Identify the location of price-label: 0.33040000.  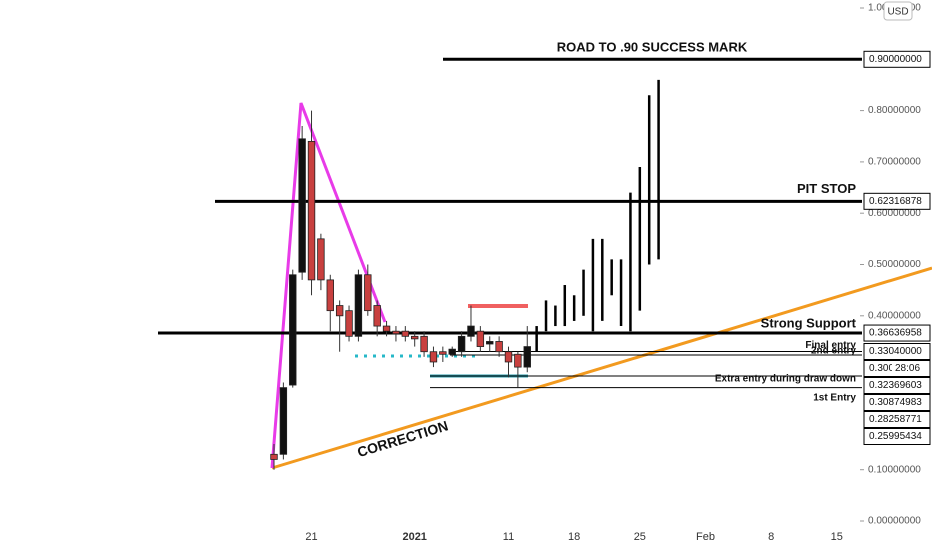
(895, 351).